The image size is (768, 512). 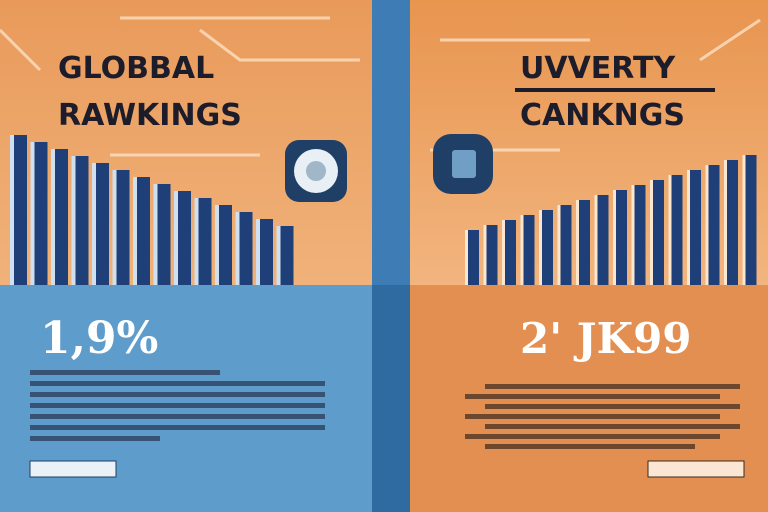 What do you see at coordinates (598, 68) in the screenshot?
I see `right-title-1: UVVERTY` at bounding box center [598, 68].